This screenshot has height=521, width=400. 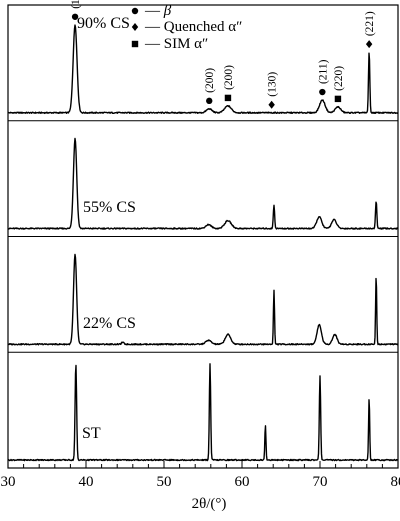 I want to click on peak-label: (110), so click(x=76, y=4).